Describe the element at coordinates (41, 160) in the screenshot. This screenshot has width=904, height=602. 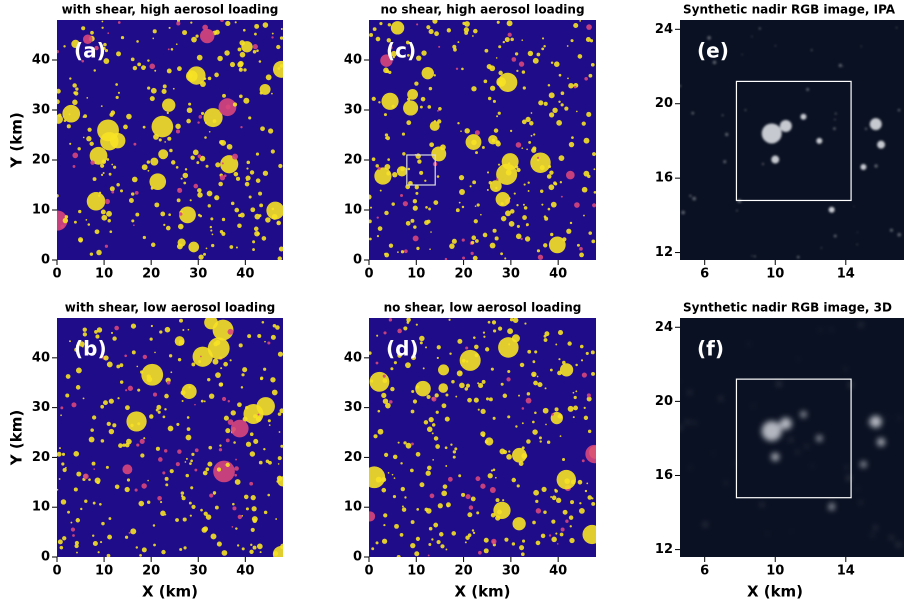
I see `y-tick-label: 20` at that location.